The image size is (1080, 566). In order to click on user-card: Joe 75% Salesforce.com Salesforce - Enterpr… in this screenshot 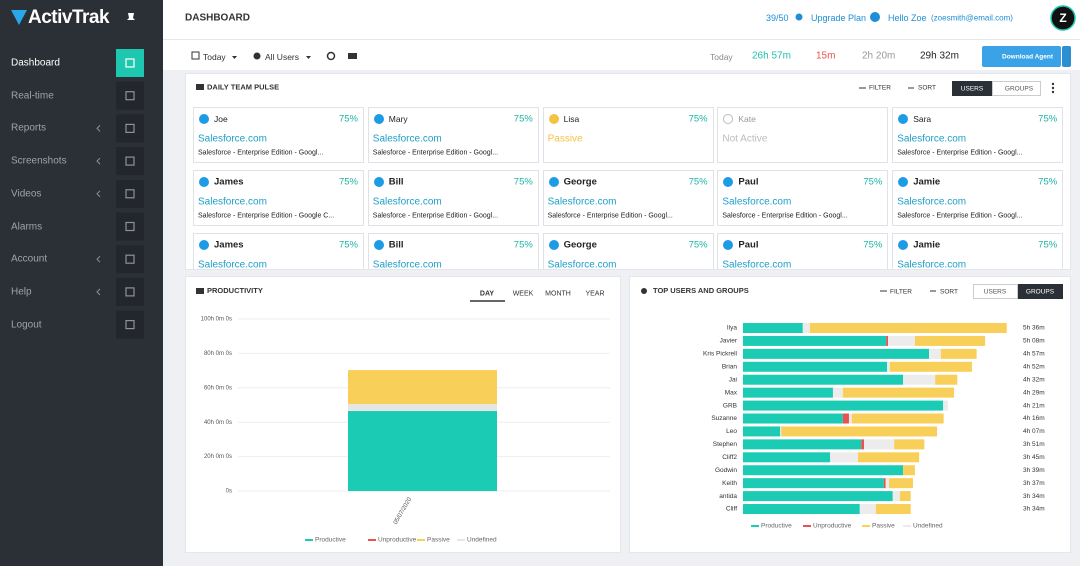, I will do `click(278, 135)`.